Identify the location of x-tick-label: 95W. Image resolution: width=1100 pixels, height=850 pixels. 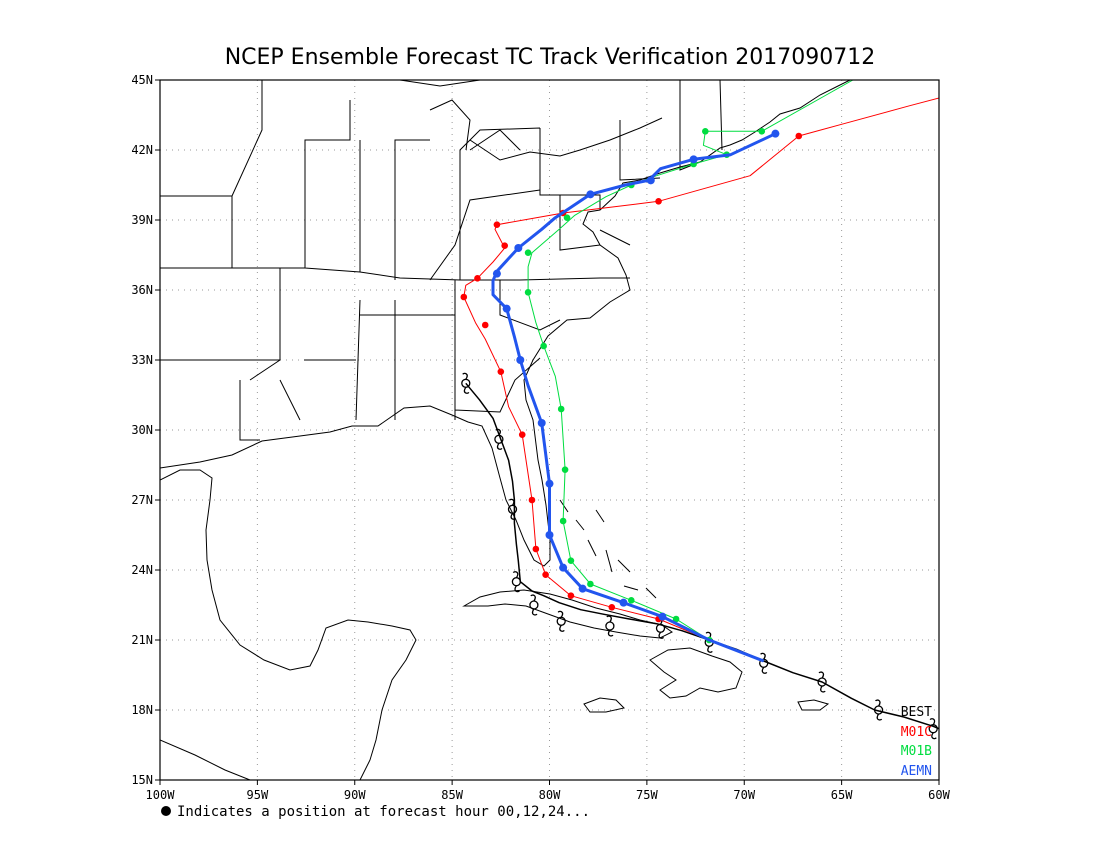
(258, 795).